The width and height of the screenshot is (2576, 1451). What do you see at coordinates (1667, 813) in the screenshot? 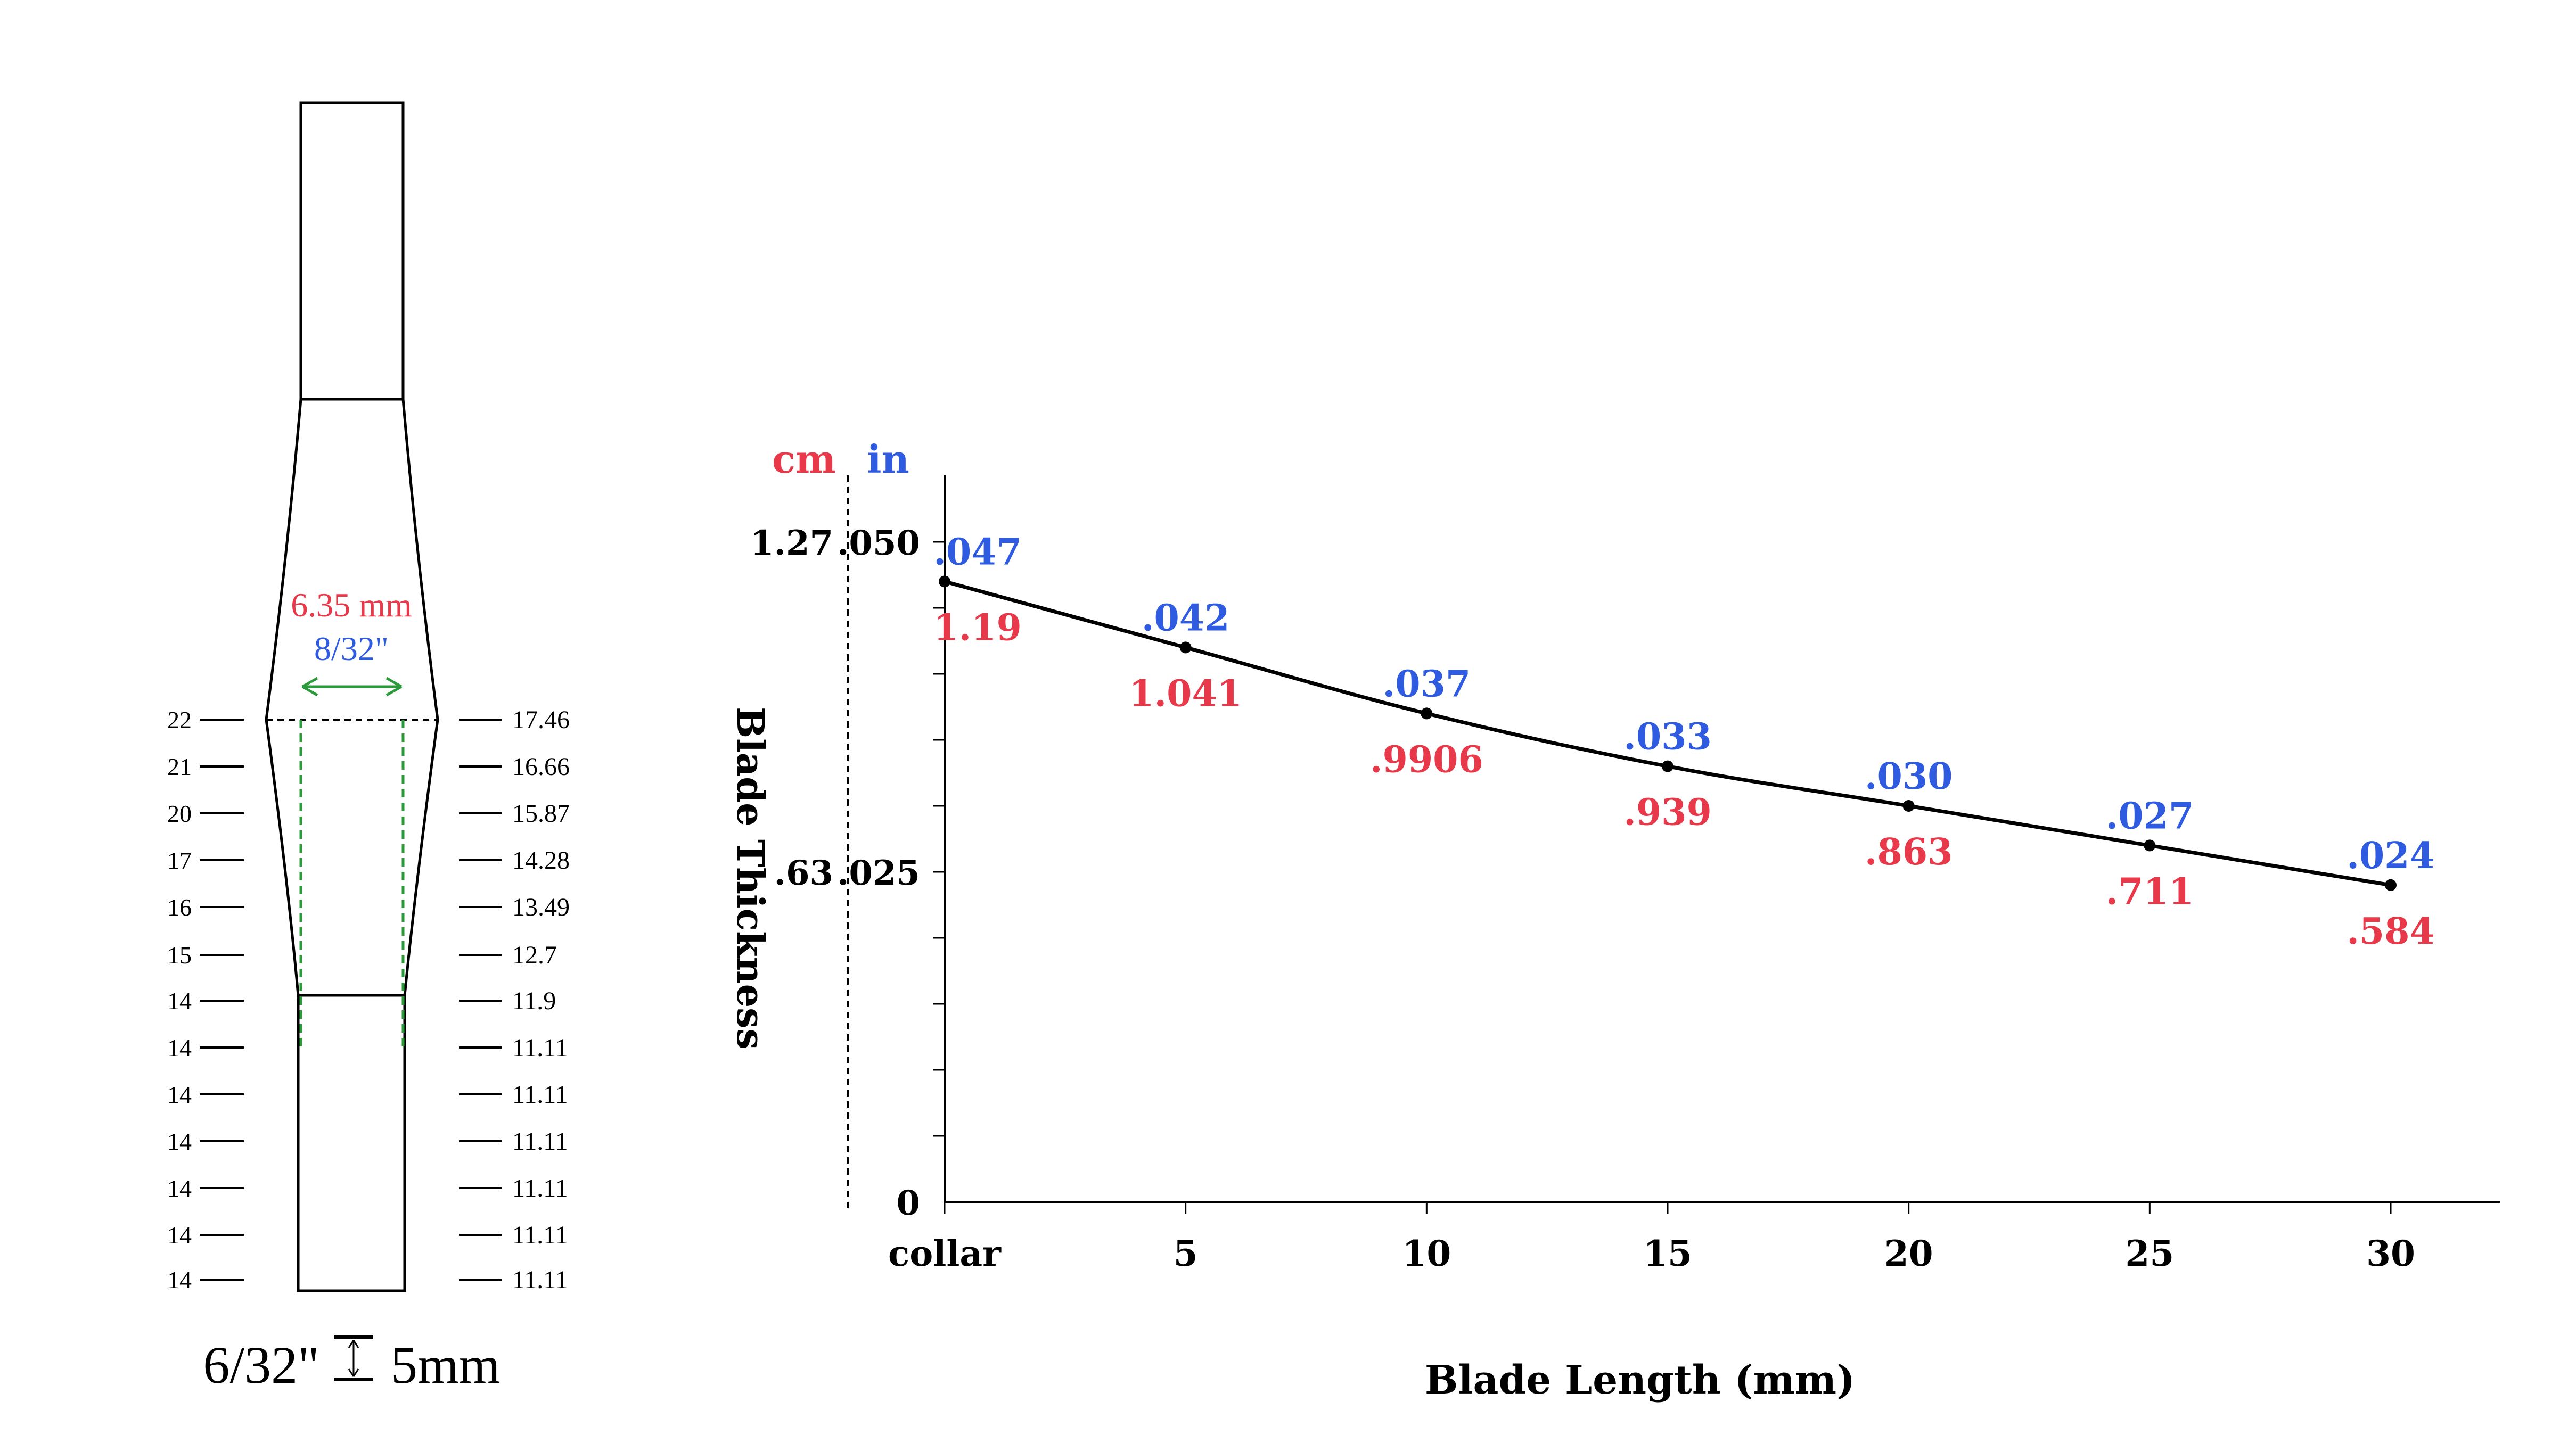
I see `point-label-cm: .939` at bounding box center [1667, 813].